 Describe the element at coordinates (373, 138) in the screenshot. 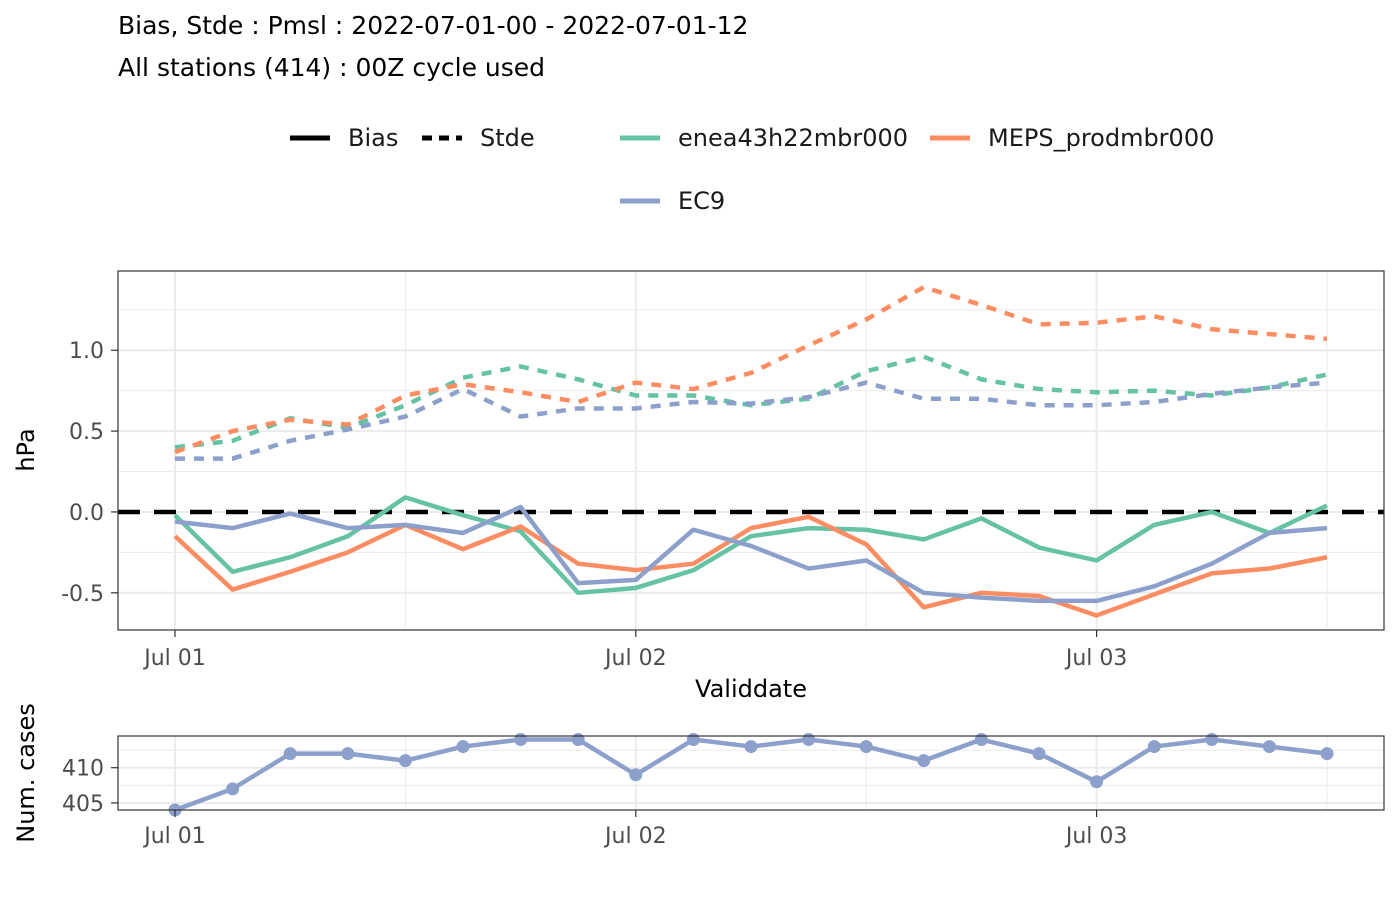

I see `legend-label-bias: Bias` at that location.